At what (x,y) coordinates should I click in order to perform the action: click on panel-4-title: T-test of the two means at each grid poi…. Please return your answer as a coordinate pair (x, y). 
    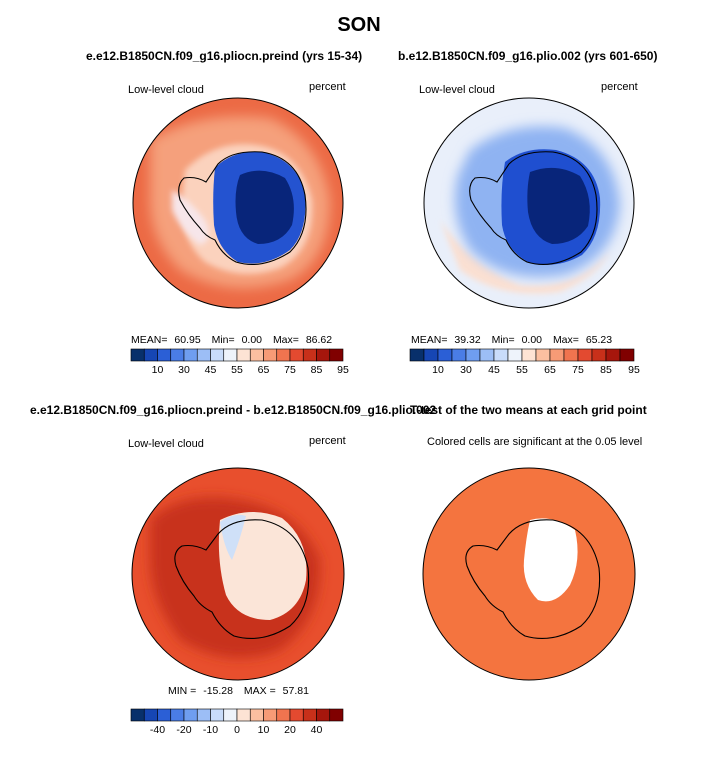
    Looking at the image, I should click on (528, 410).